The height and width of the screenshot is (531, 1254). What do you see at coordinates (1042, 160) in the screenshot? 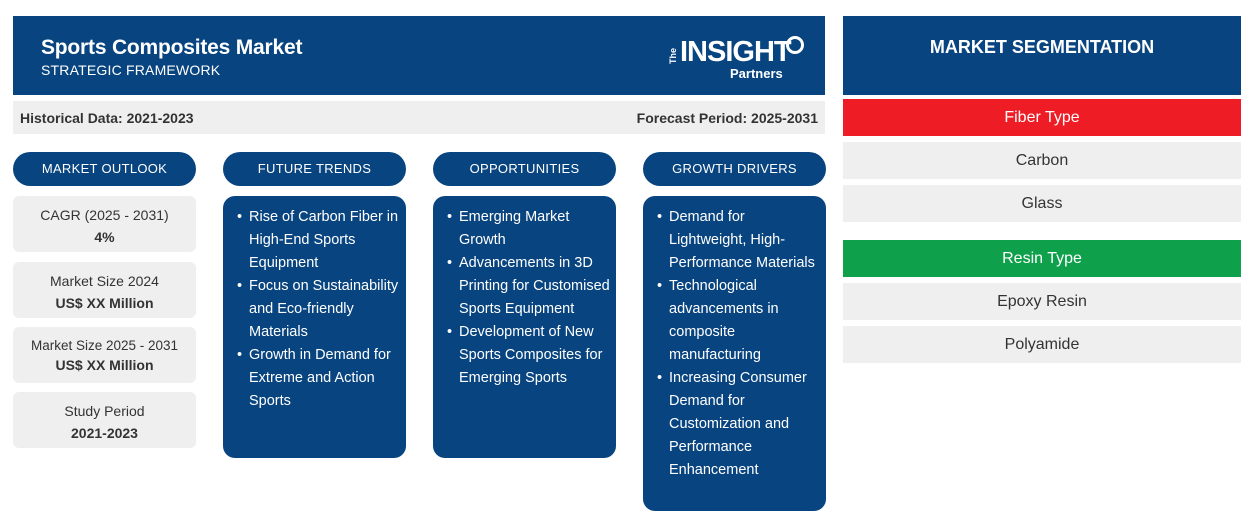
I see `segment-item: Carbon` at bounding box center [1042, 160].